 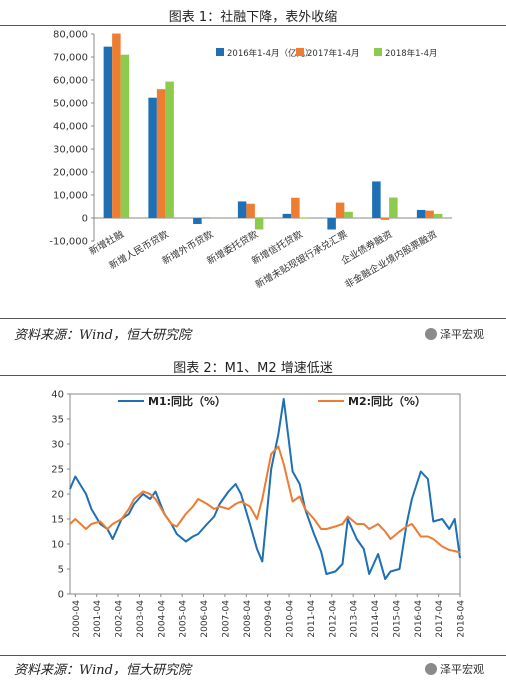 What do you see at coordinates (70, 35) in the screenshot?
I see `y-tick-label: 80,000` at bounding box center [70, 35].